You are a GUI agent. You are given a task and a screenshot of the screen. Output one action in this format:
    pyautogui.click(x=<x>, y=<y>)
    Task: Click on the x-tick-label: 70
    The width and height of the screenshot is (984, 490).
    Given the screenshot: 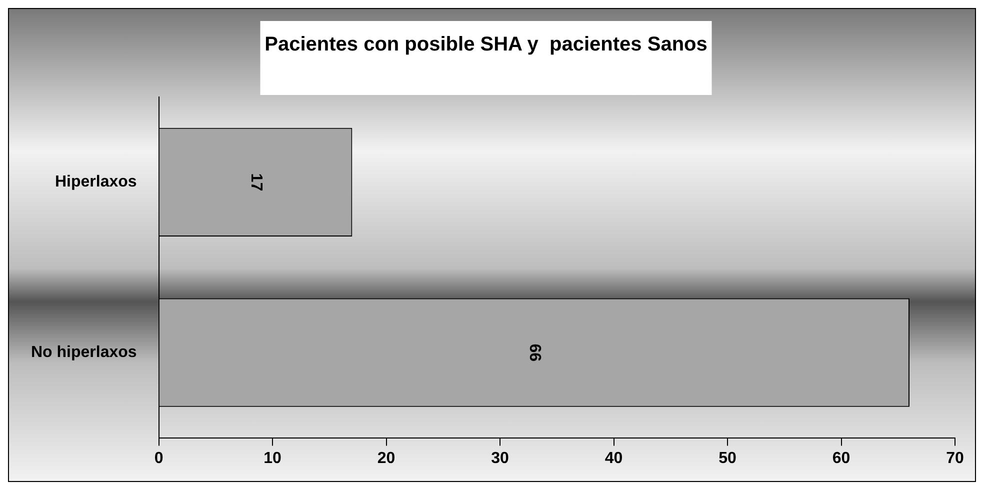 What is the action you would take?
    pyautogui.click(x=955, y=458)
    